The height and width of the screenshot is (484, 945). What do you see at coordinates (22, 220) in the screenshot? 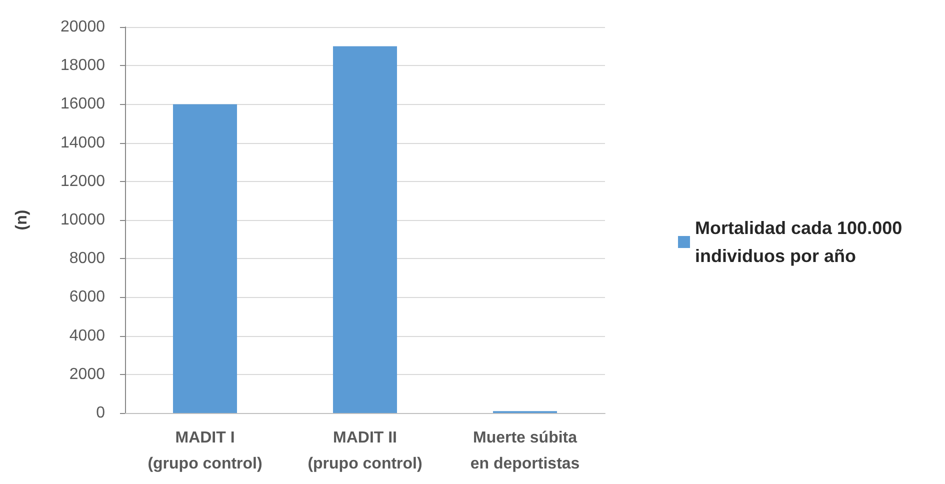
I see `y-axis-title: (n)` at bounding box center [22, 220].